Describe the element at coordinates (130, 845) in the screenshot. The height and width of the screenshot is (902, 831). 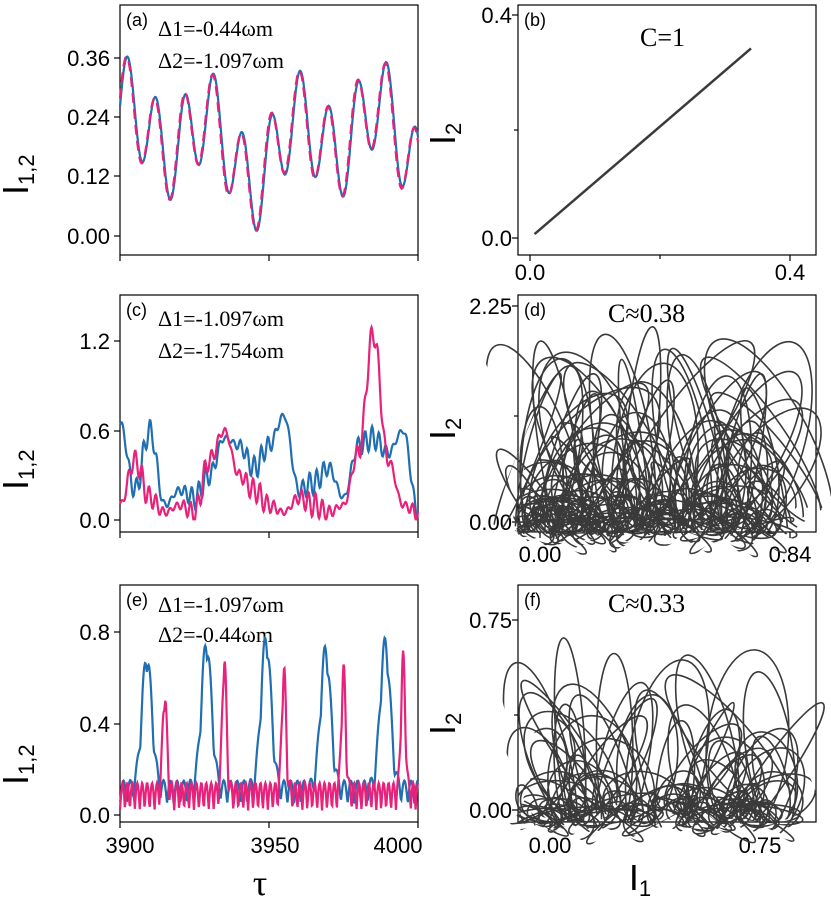
I see `panel-e-xtick-0: 3900` at that location.